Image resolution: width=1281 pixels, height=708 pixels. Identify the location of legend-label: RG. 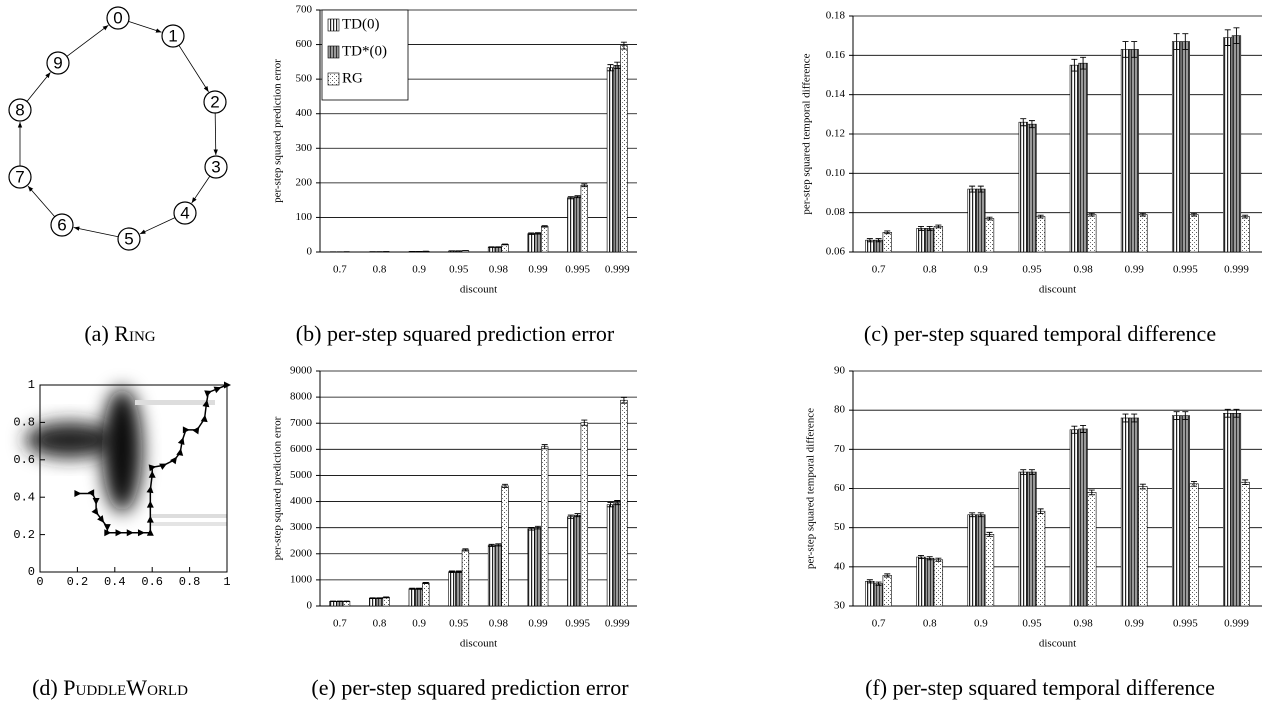
(352, 78).